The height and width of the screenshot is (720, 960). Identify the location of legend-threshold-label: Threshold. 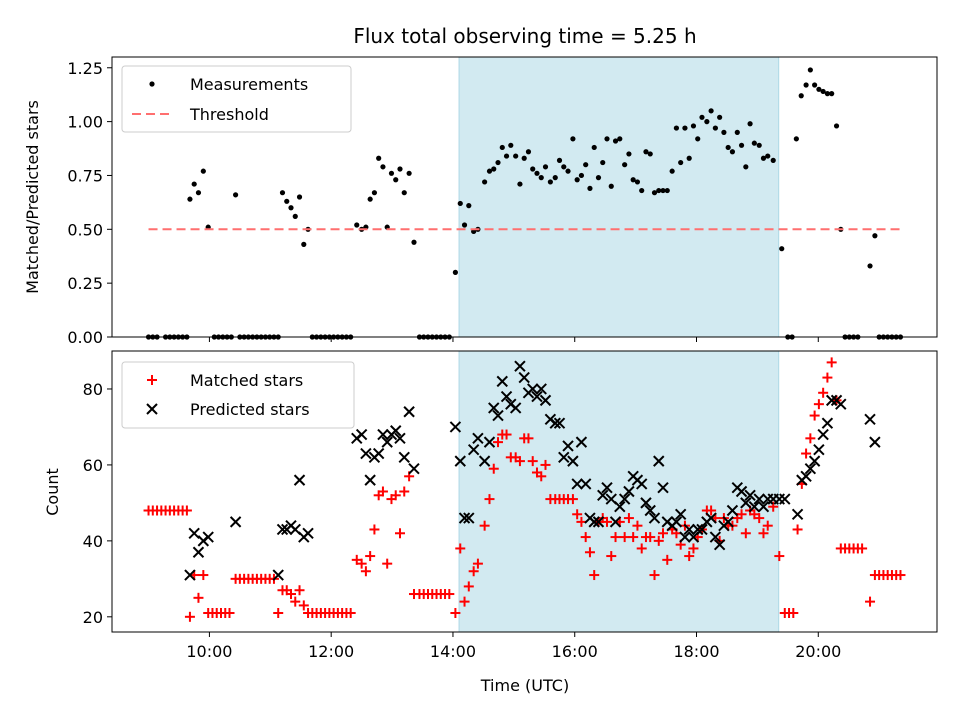
(229, 114).